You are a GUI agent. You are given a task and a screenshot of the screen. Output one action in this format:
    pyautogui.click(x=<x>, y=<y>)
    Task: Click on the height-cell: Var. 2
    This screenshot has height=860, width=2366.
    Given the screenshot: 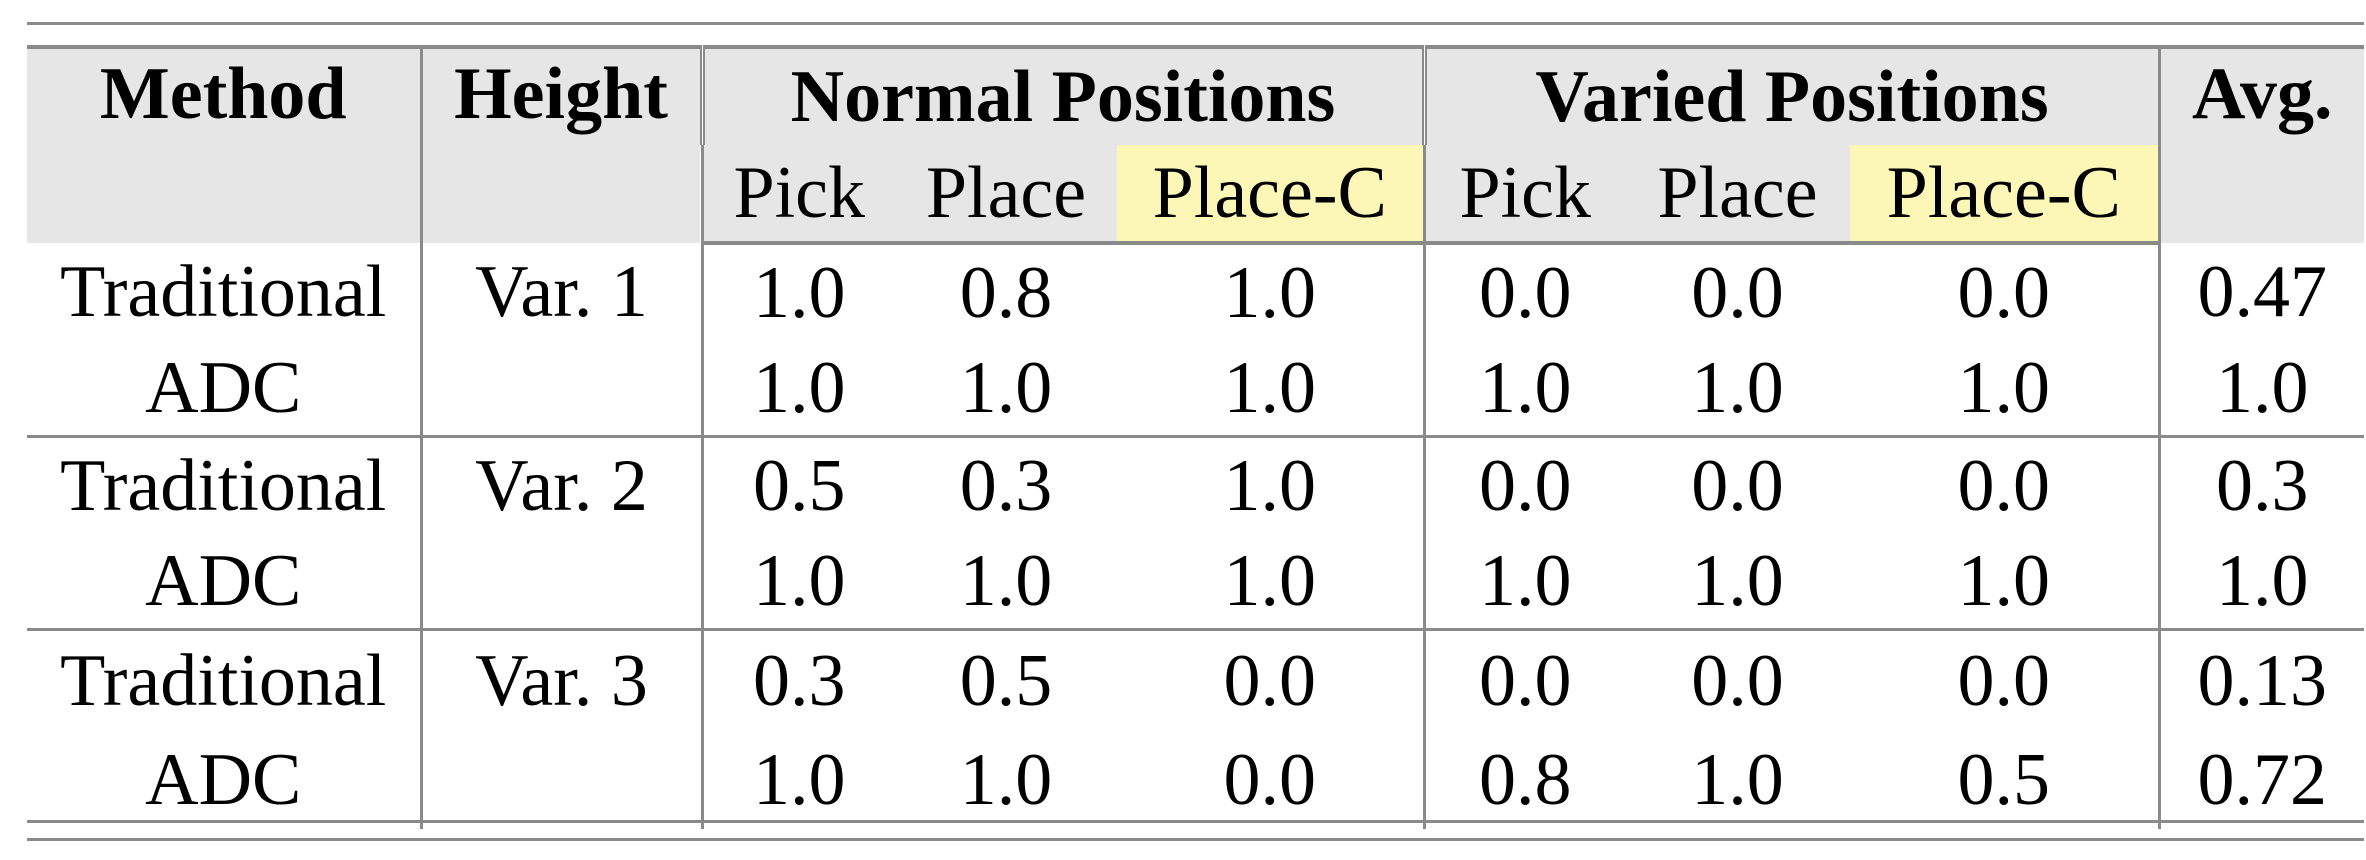 What is the action you would take?
    pyautogui.click(x=560, y=484)
    